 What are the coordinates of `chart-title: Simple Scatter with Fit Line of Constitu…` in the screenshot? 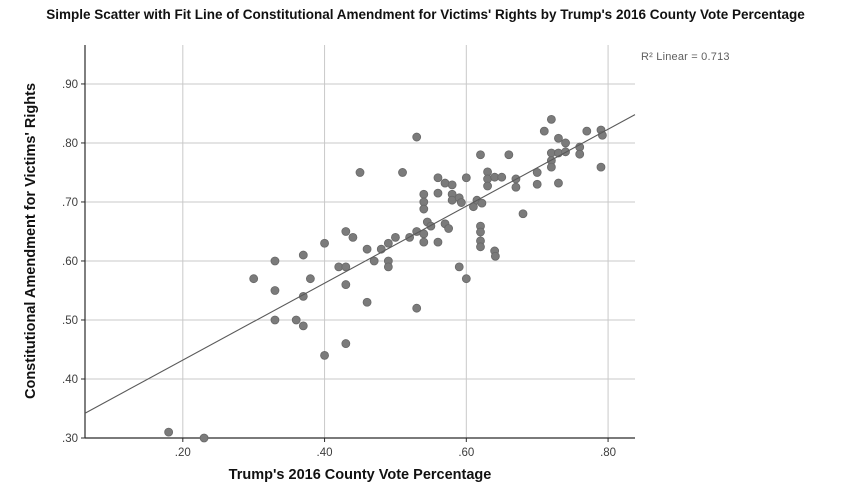 It's located at (425, 14).